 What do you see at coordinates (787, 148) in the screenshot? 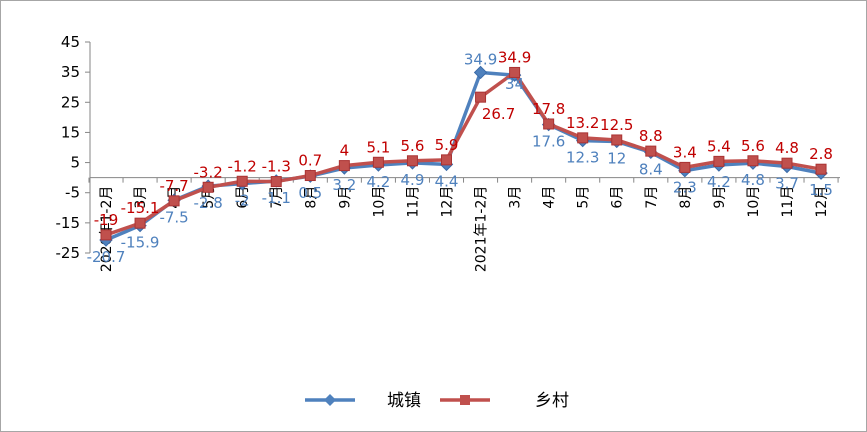
I see `data-label-rural: 4.8` at bounding box center [787, 148].